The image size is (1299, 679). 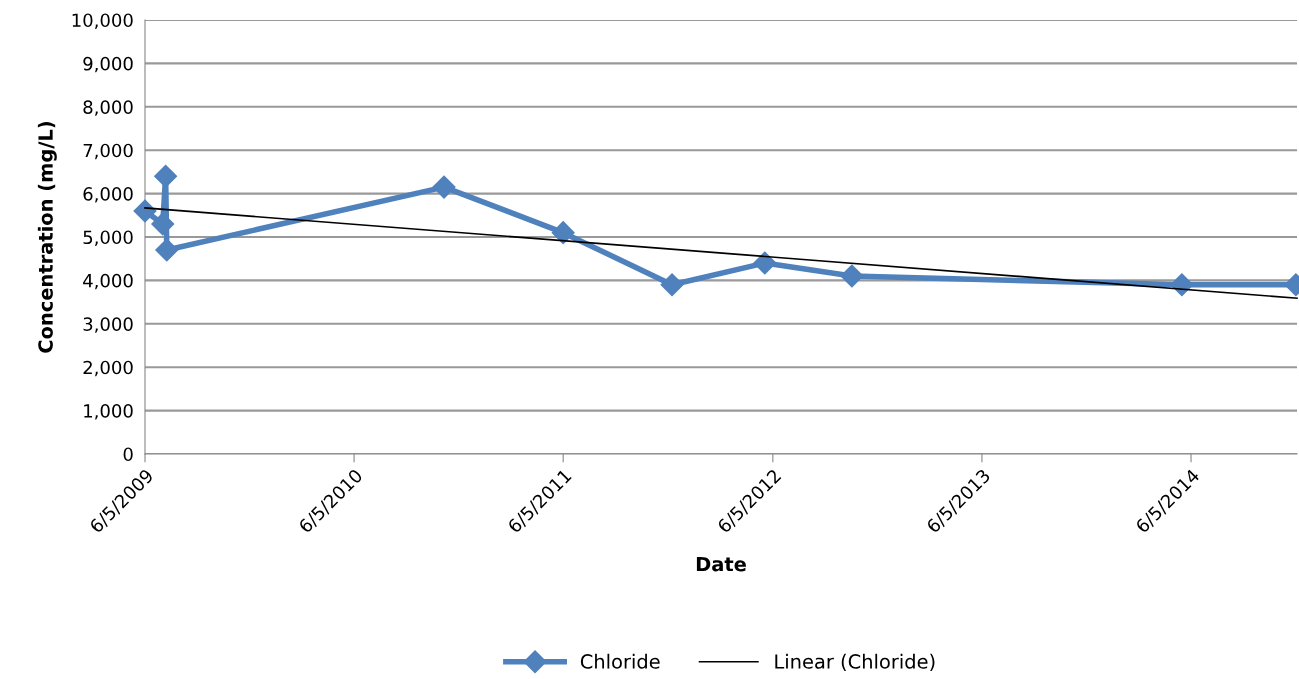 What do you see at coordinates (108, 281) in the screenshot?
I see `y-tick-label: 4,000` at bounding box center [108, 281].